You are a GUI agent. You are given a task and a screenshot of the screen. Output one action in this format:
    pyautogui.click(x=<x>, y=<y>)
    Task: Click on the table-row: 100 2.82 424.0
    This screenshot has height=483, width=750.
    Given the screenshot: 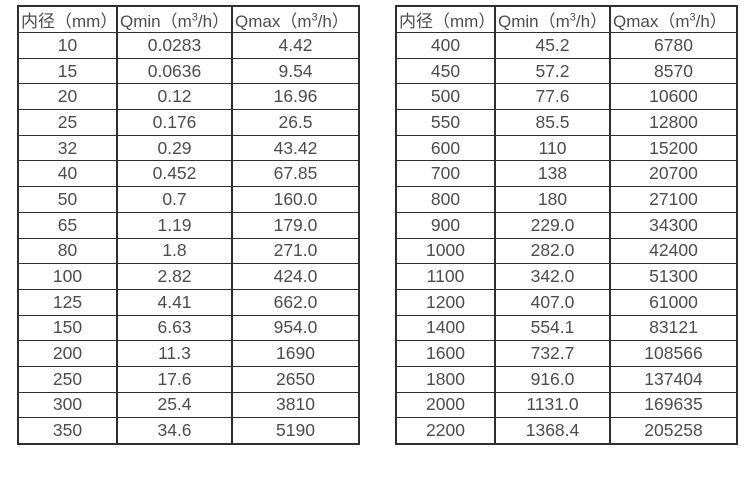 What is the action you would take?
    pyautogui.click(x=188, y=276)
    